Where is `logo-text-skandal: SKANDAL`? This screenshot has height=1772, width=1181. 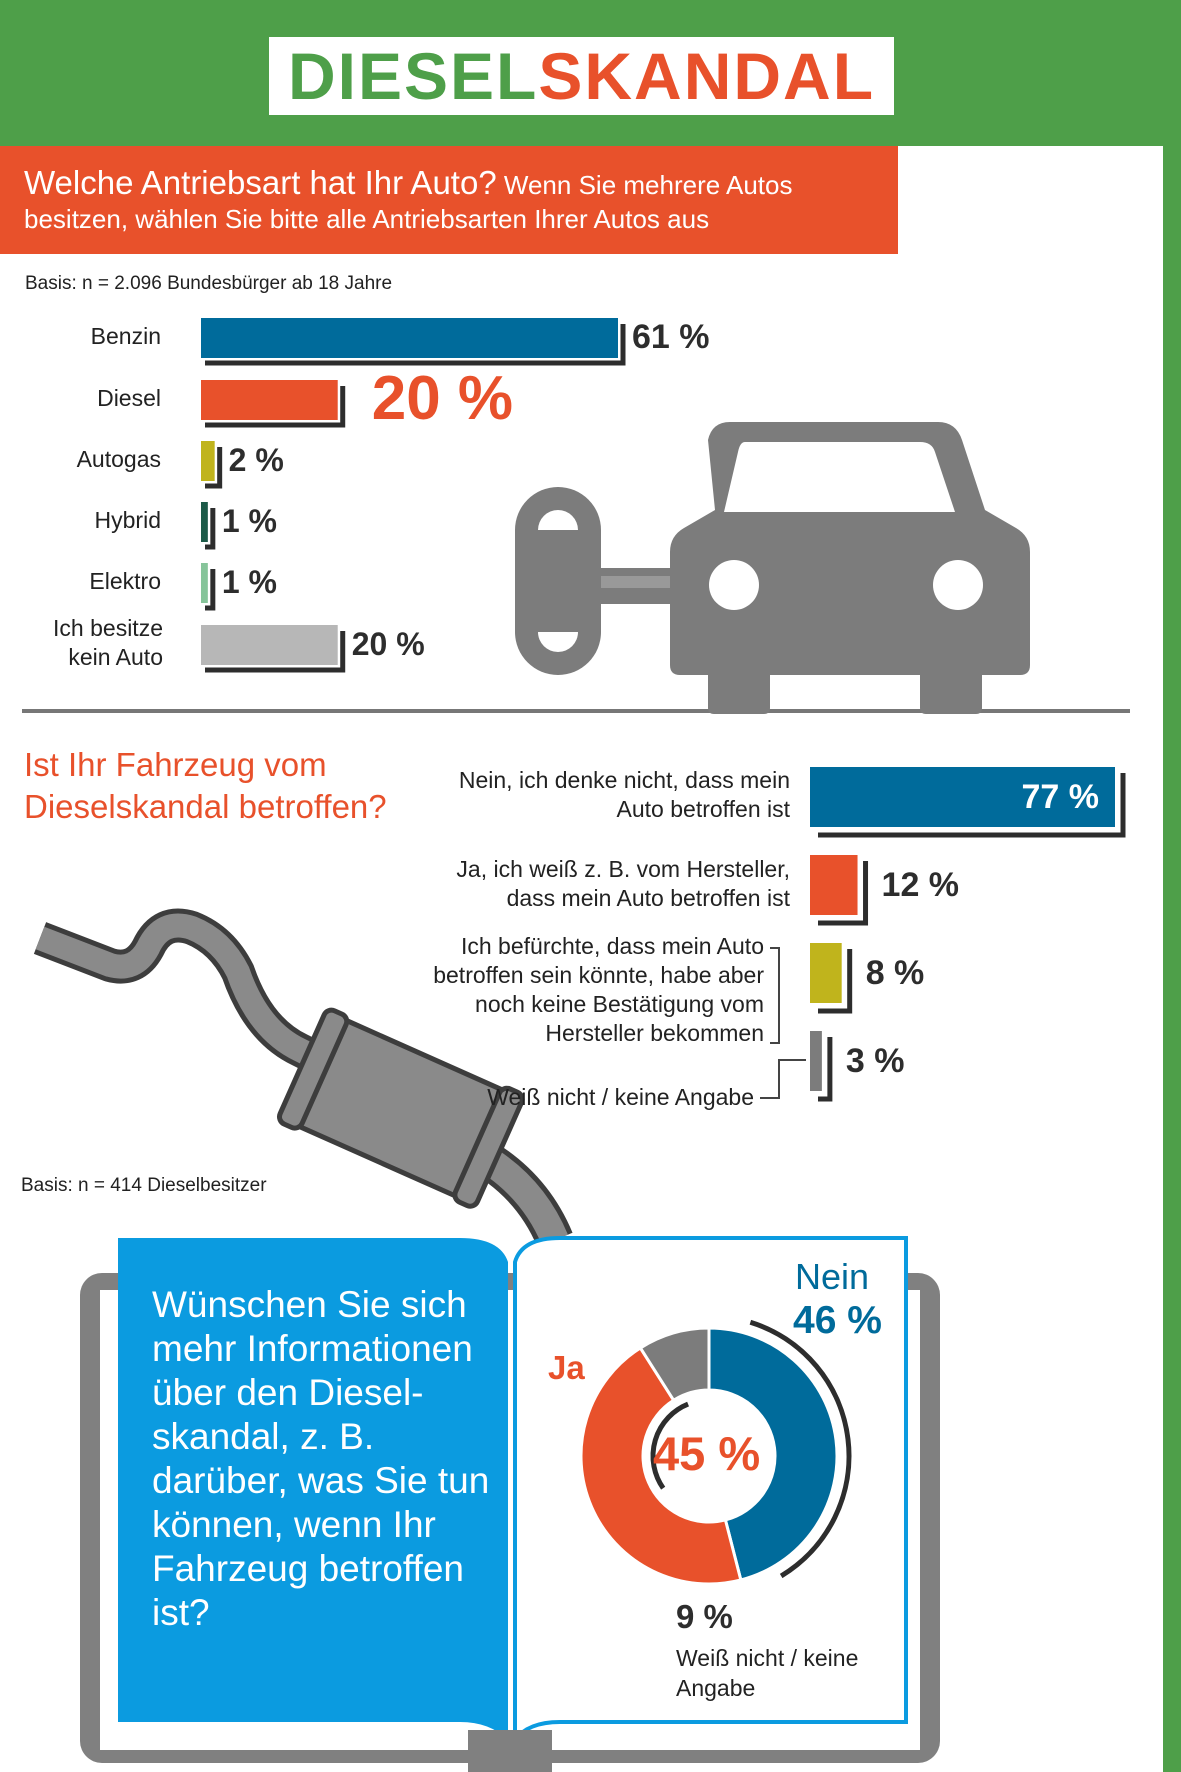
logo-text-skandal: SKANDAL is located at coordinates (707, 76).